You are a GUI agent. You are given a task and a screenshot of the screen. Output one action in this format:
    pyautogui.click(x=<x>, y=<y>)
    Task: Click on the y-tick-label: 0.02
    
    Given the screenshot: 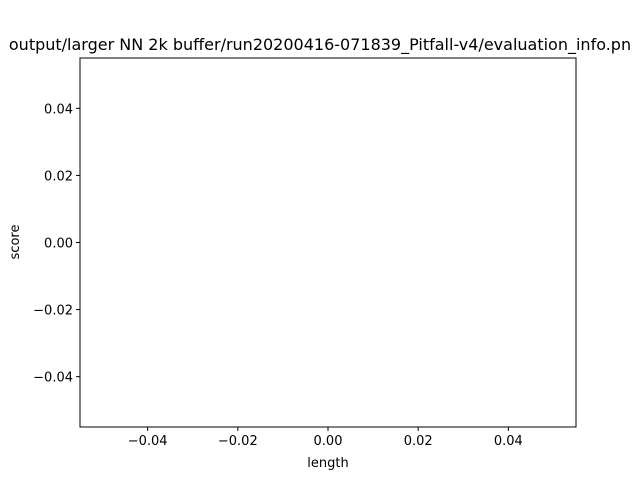 What is the action you would take?
    pyautogui.click(x=58, y=176)
    